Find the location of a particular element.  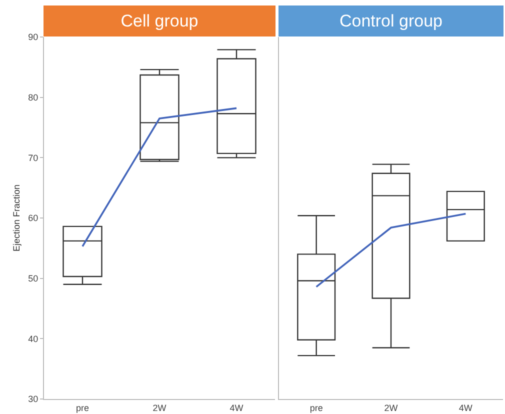

chart-title: Control group is located at coordinates (391, 21).